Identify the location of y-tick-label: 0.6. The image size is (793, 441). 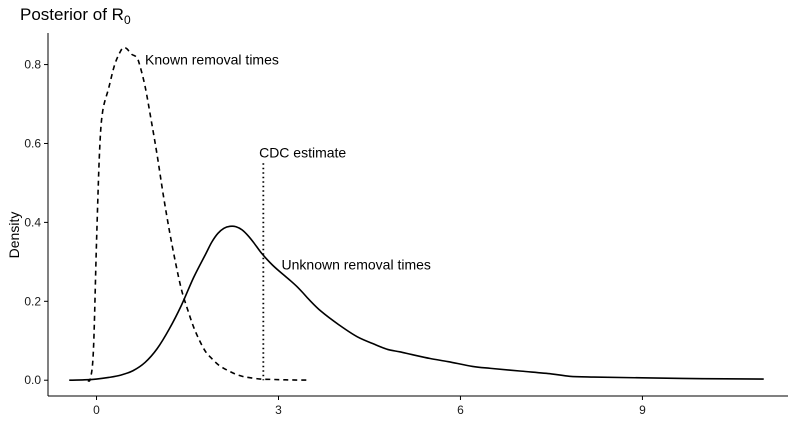
(32, 143).